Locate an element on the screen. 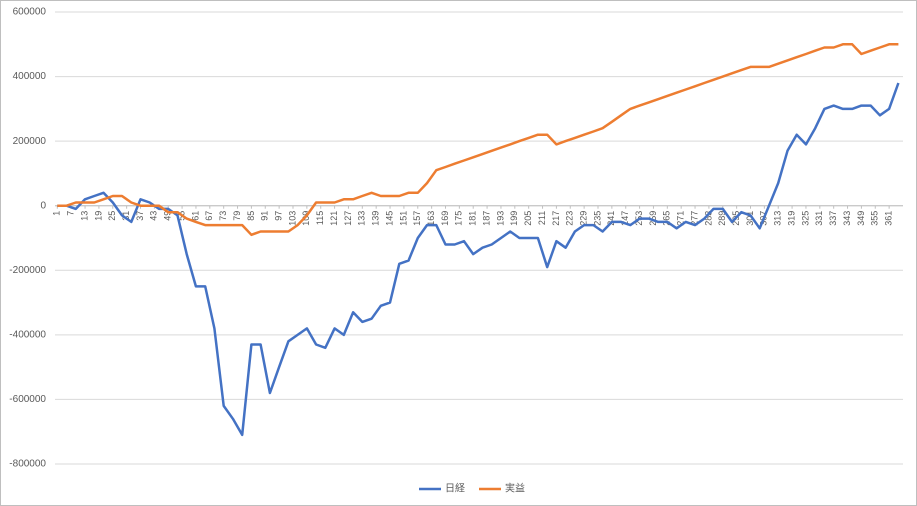 The width and height of the screenshot is (917, 506). x-tick-label: 91 is located at coordinates (265, 216).